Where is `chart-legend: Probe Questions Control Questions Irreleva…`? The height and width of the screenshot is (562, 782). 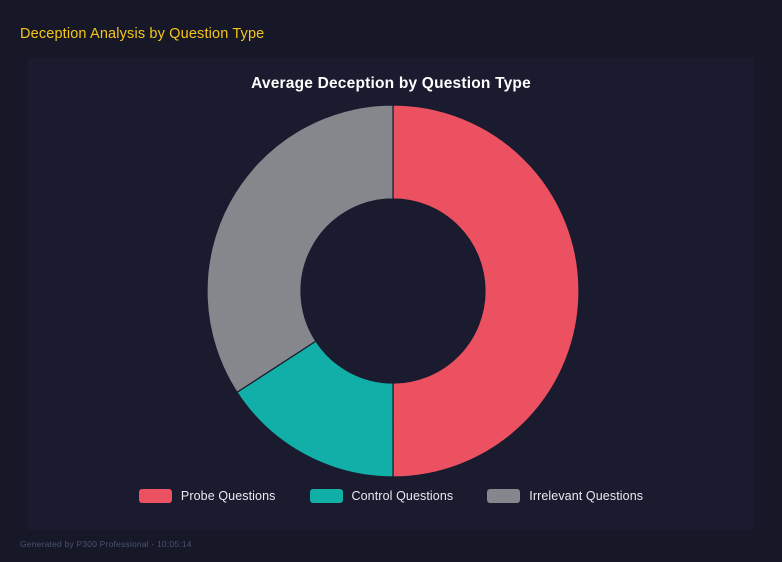 chart-legend: Probe Questions Control Questions Irreleva… is located at coordinates (391, 496).